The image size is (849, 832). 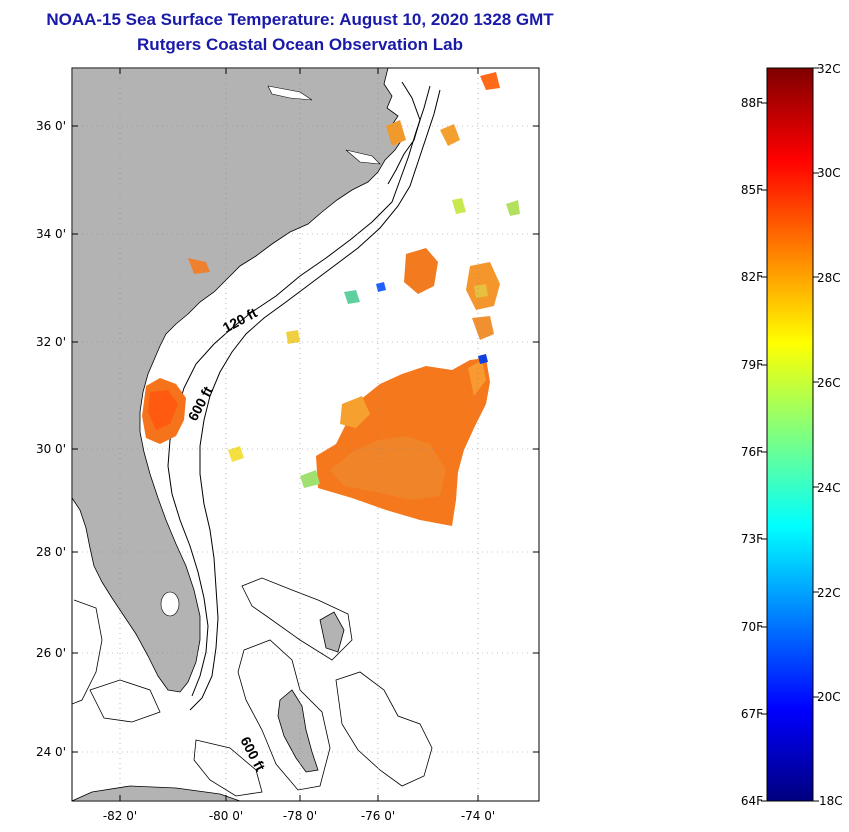 I want to click on lat-label: 30 0', so click(x=51, y=449).